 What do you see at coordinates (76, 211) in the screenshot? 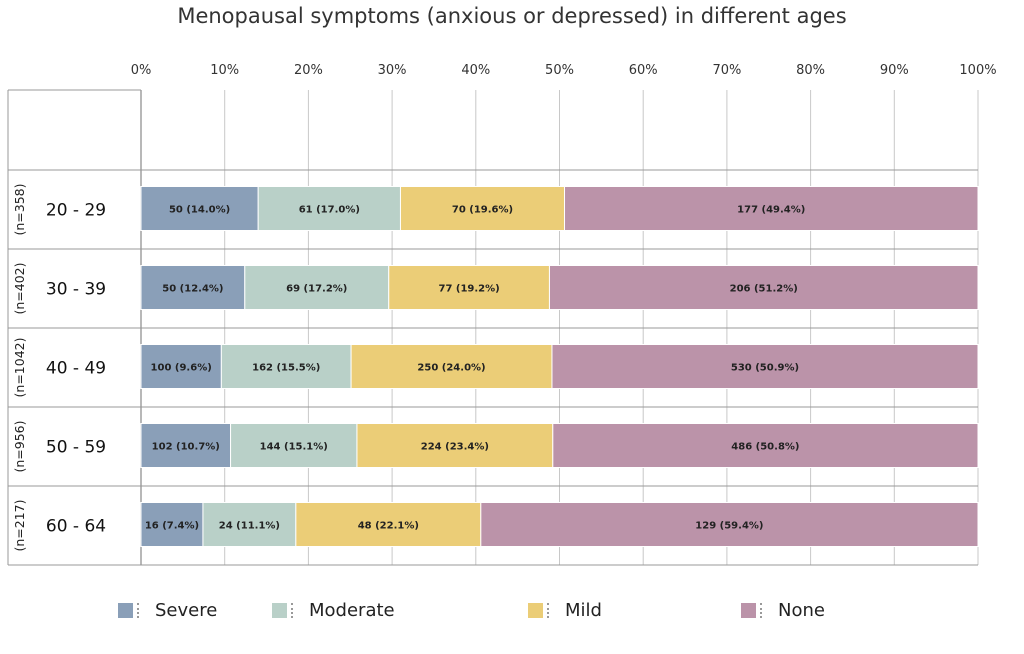
I see `category-label: 20 - 29` at bounding box center [76, 211].